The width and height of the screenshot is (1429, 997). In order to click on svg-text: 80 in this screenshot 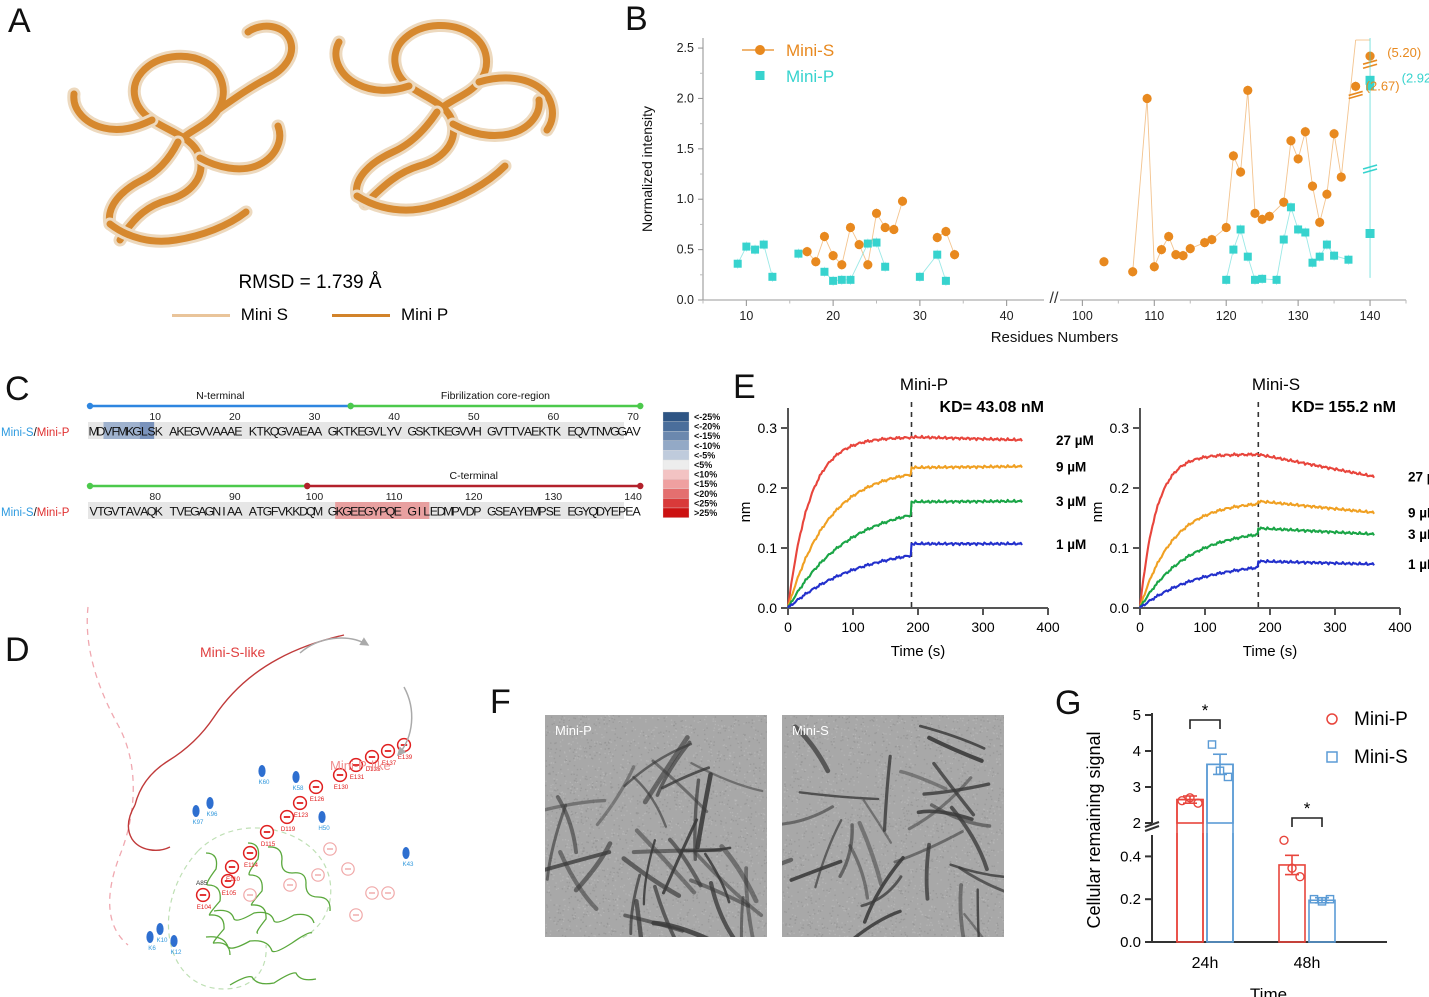, I will do `click(155, 497)`.